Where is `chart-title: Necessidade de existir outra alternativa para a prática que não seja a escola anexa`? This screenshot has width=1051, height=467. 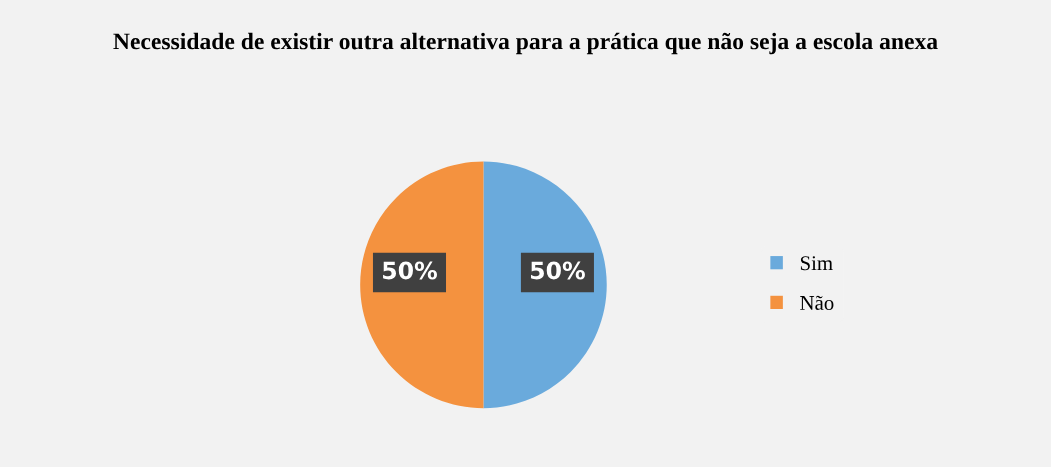
chart-title: Necessidade de existir outra alternativa para a prática que não seja a escola anexa is located at coordinates (525, 43).